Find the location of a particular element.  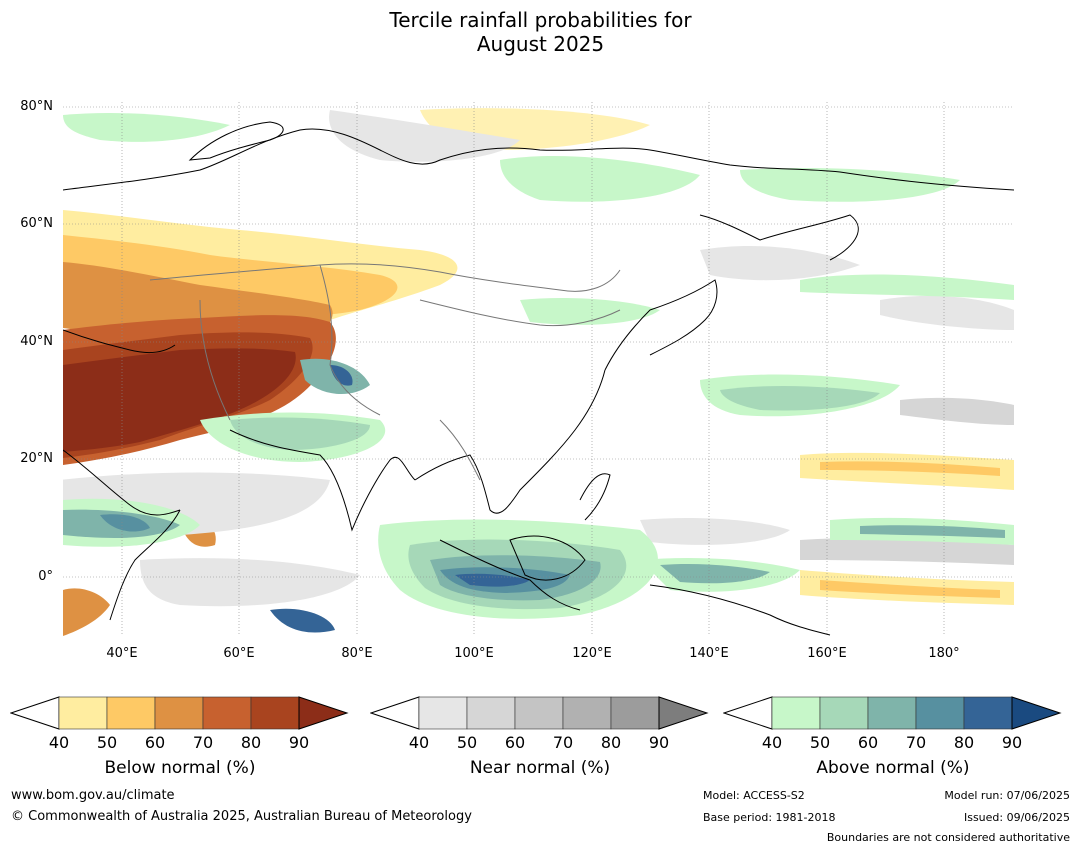

cbar-below-extend-high is located at coordinates (323, 713).